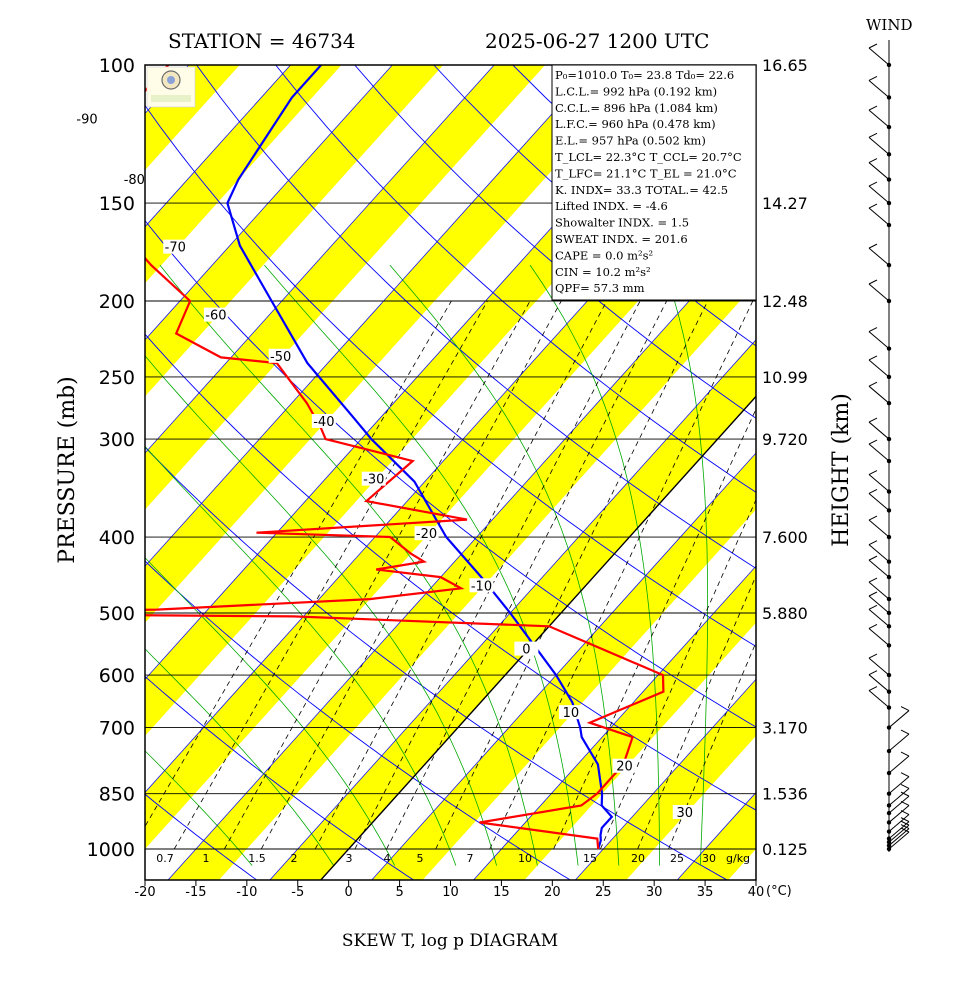  What do you see at coordinates (171, 87) in the screenshot?
I see `station-logo` at bounding box center [171, 87].